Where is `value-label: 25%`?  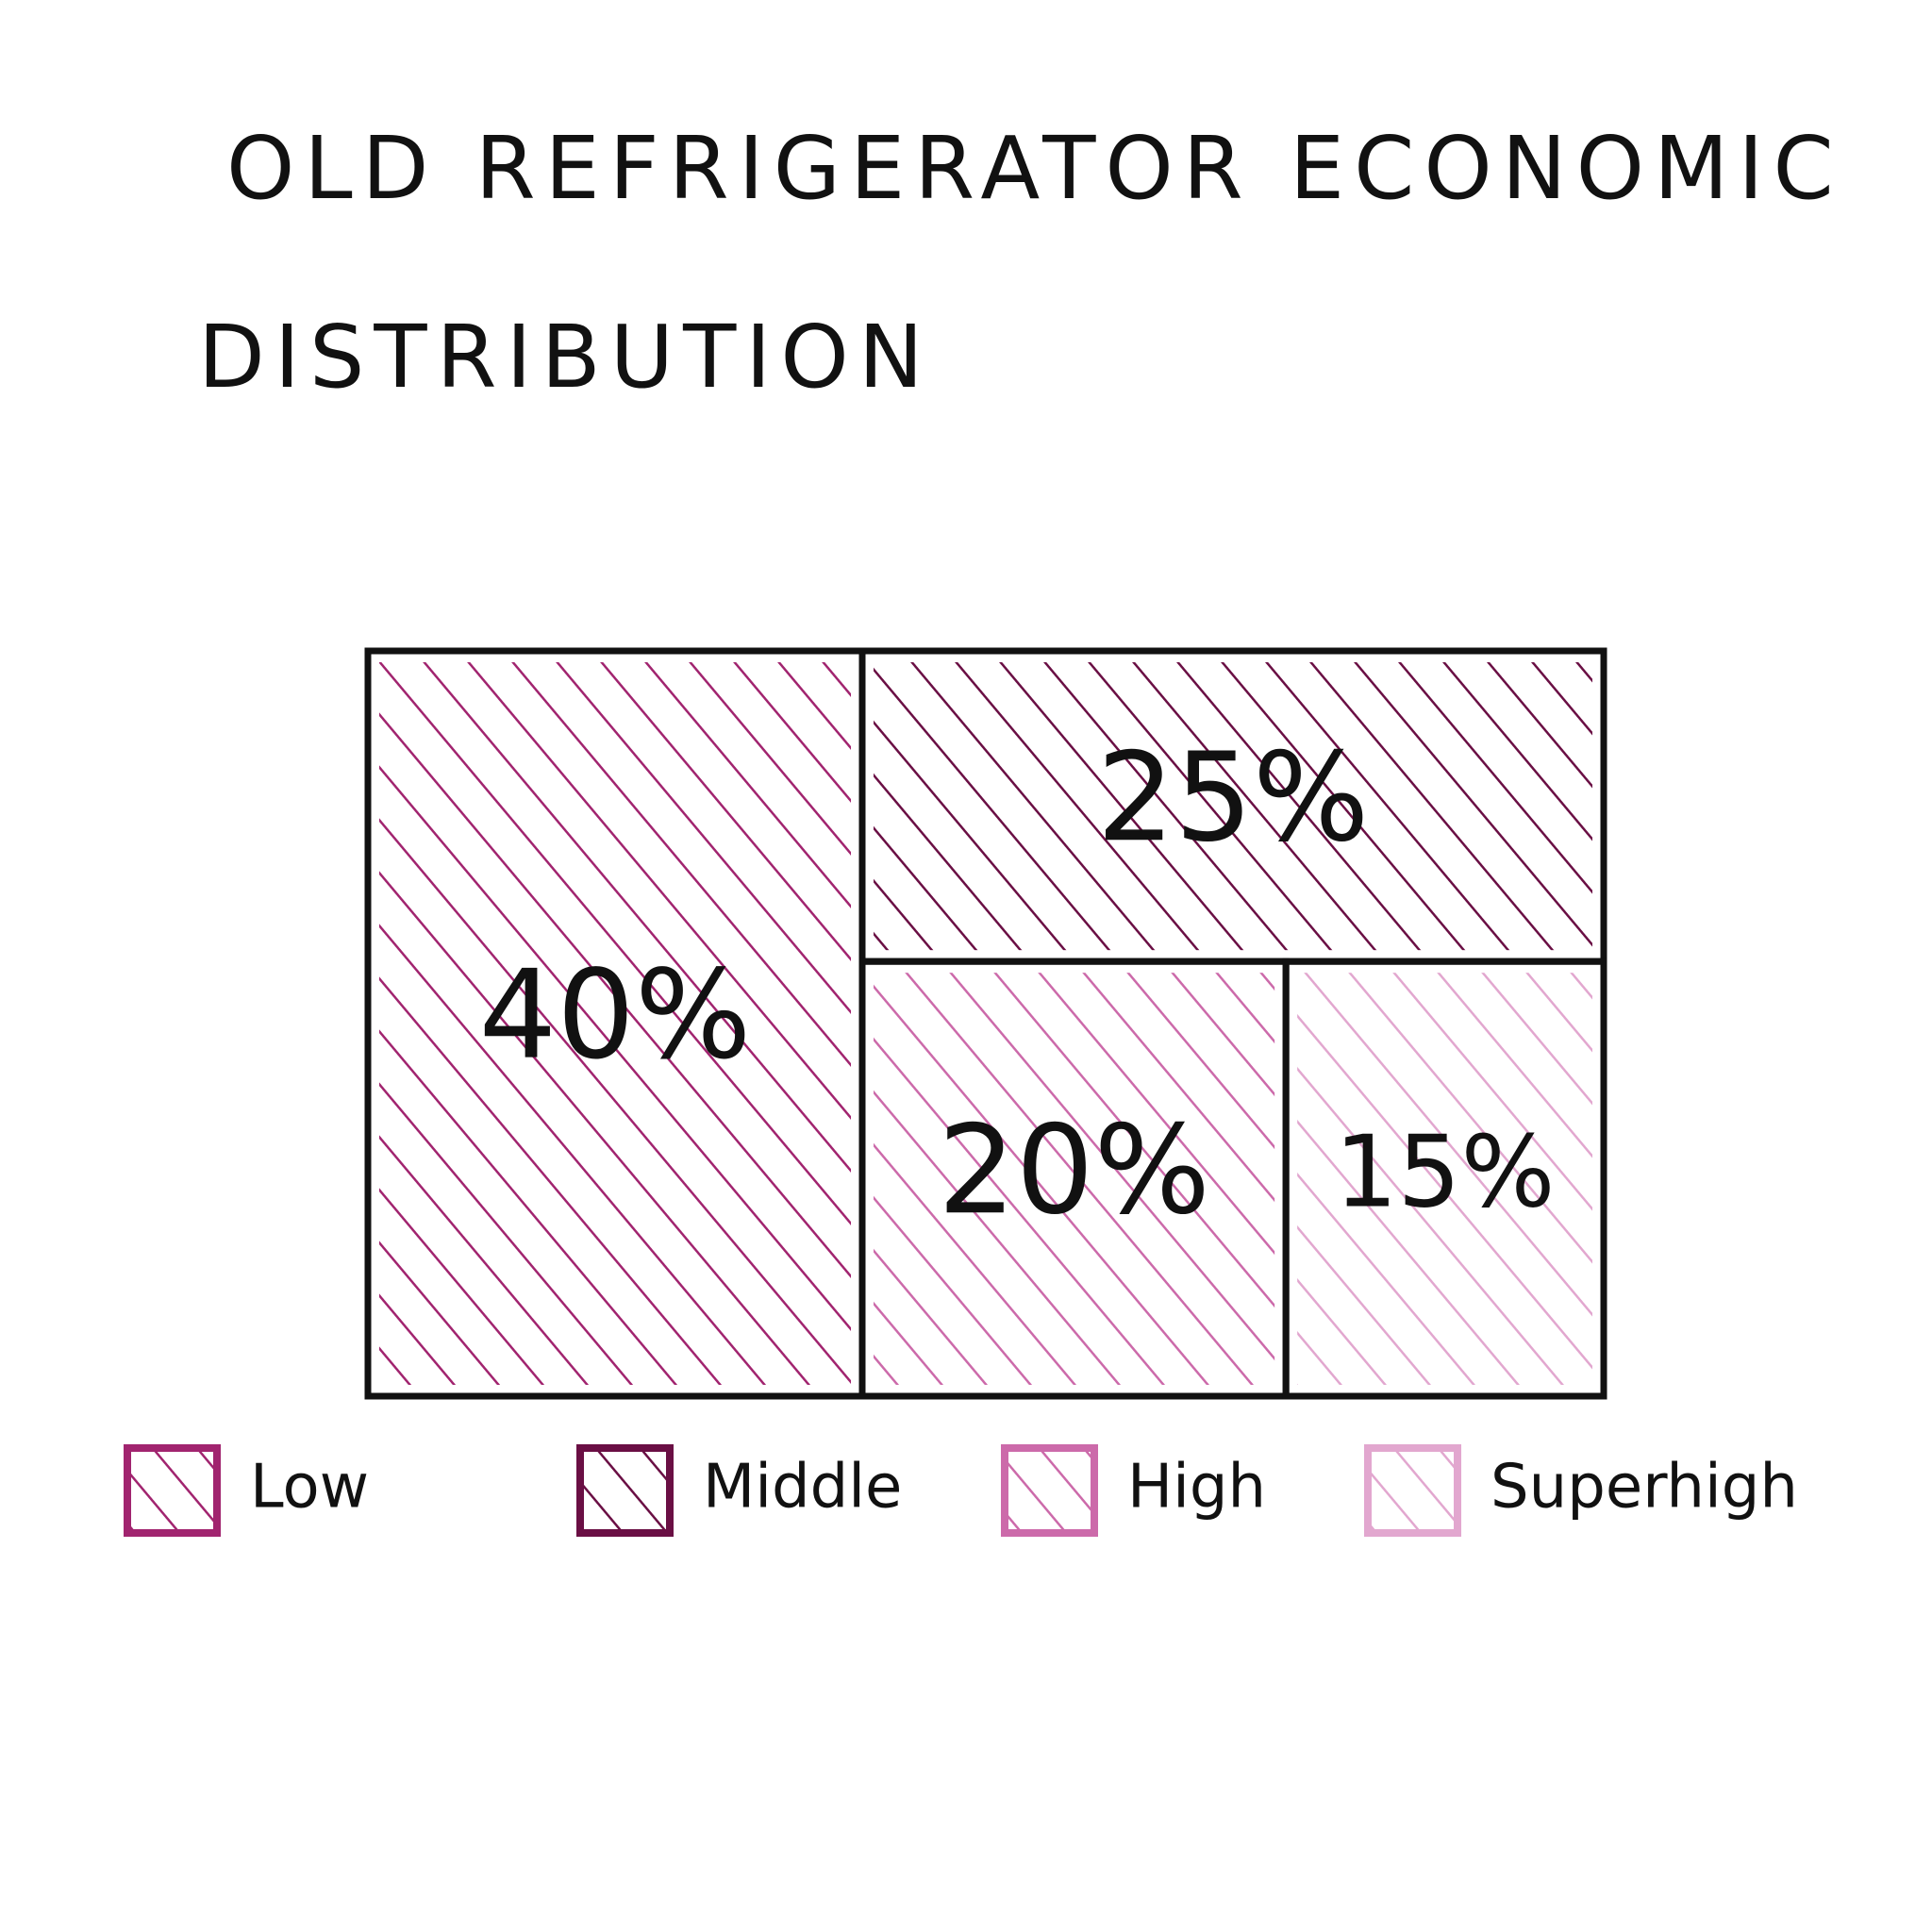 value-label: 25% is located at coordinates (1233, 797).